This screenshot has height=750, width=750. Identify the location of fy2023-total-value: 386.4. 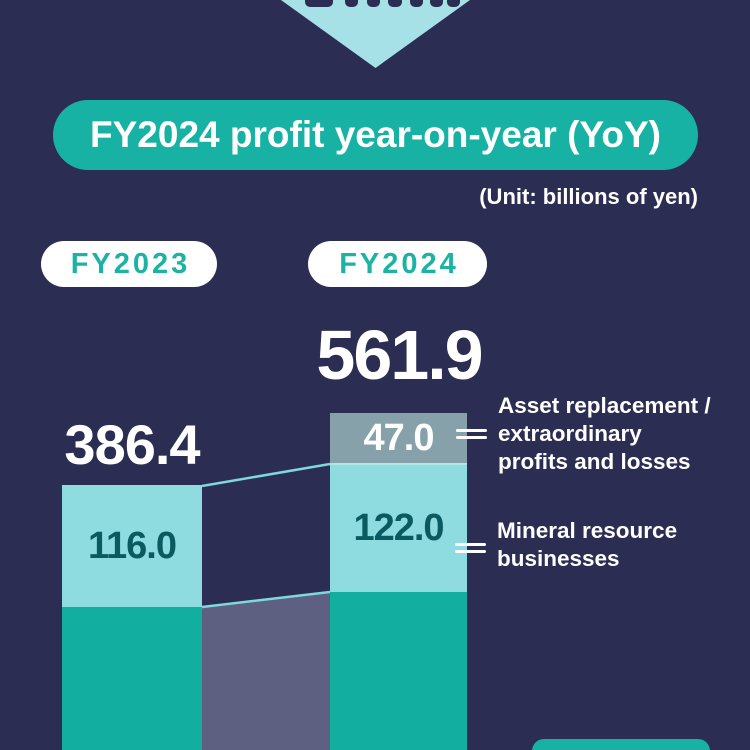
(132, 444).